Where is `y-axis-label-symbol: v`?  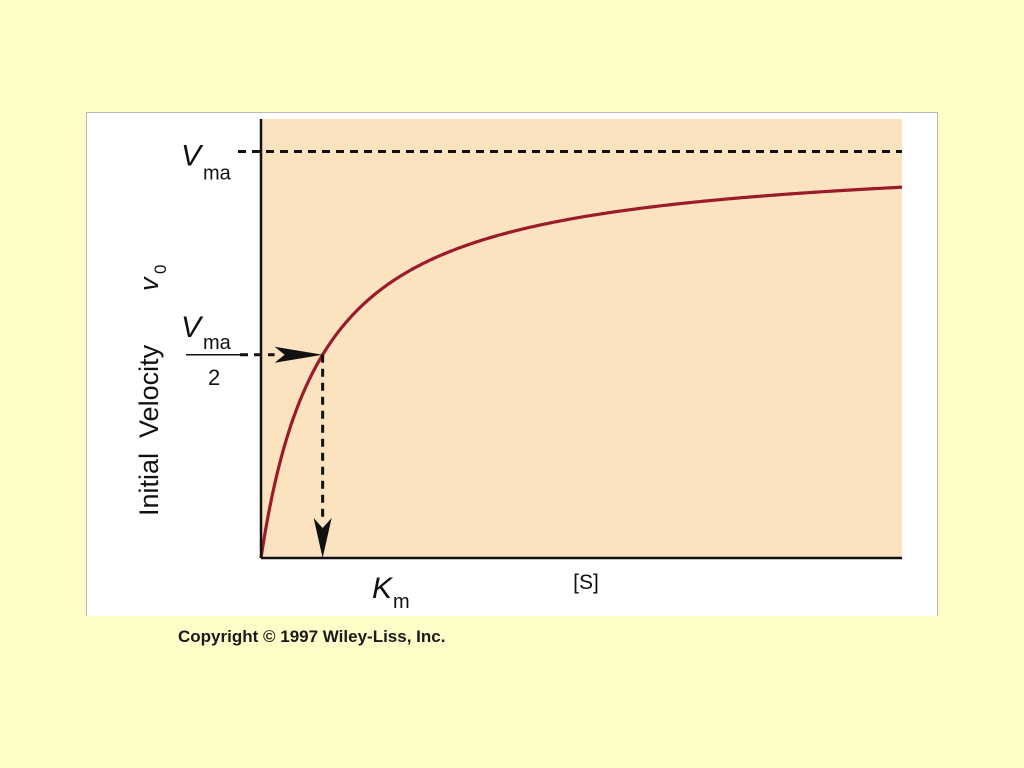 y-axis-label-symbol: v is located at coordinates (149, 283).